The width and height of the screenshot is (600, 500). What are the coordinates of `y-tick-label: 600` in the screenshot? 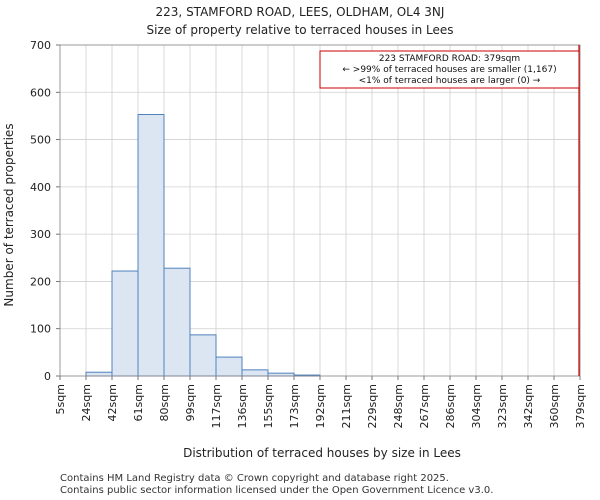 It's located at (40, 92).